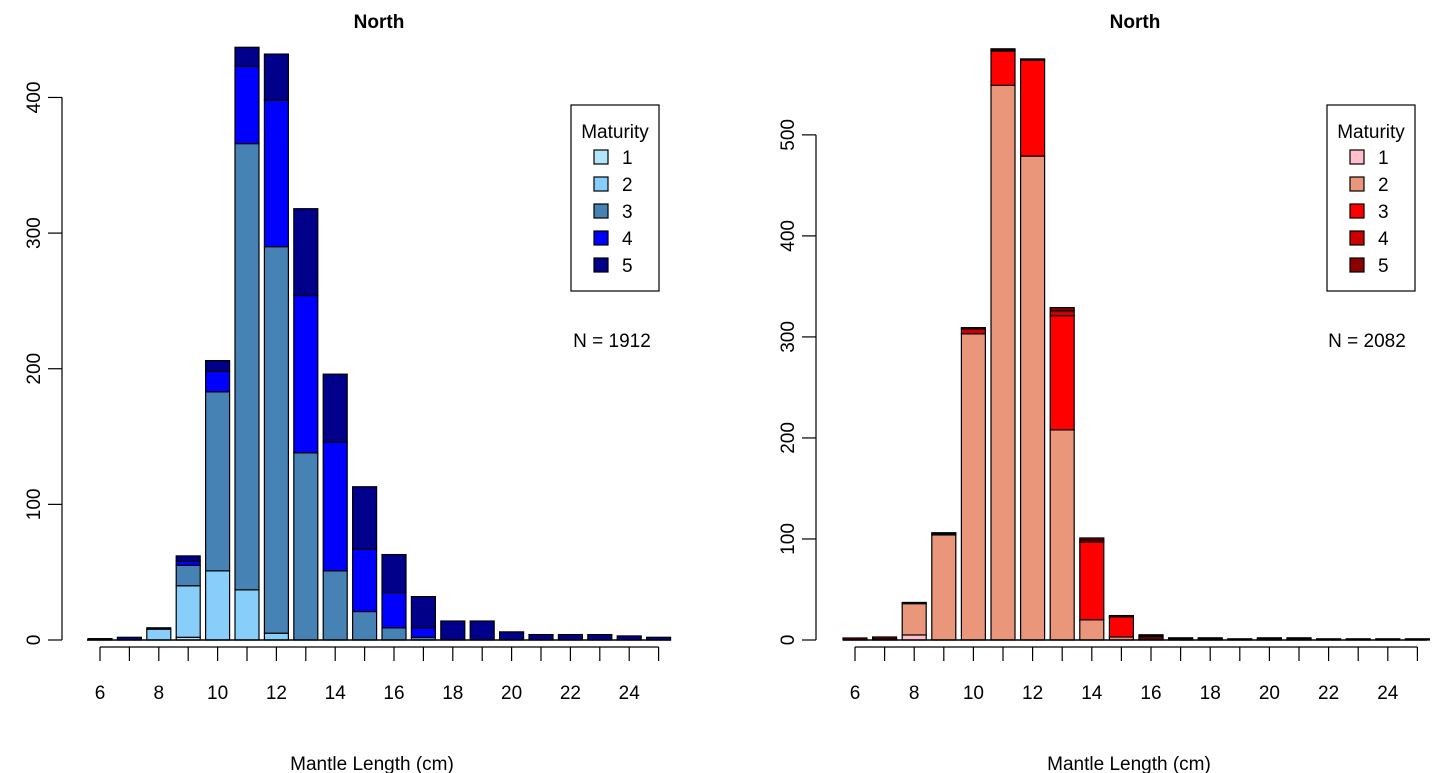  I want to click on x-axis-label: Mantle Length (cm), so click(372, 763).